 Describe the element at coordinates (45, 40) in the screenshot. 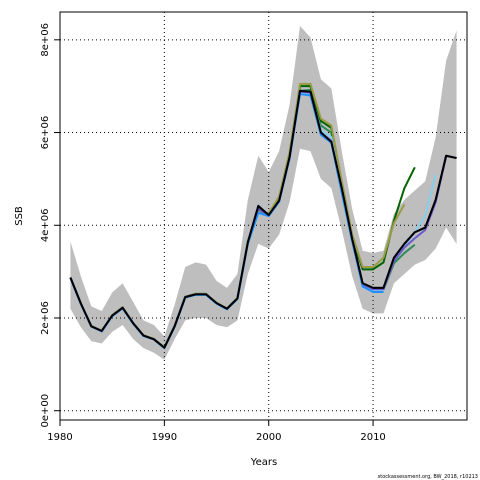

I see `y-tick-label: 8e+06` at that location.